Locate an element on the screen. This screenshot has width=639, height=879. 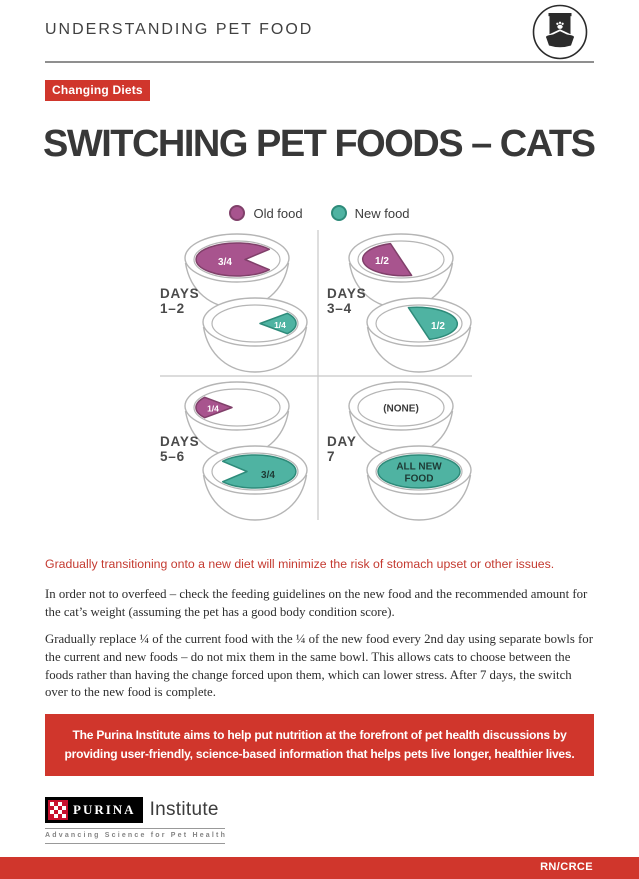
header-divider is located at coordinates (319, 62).